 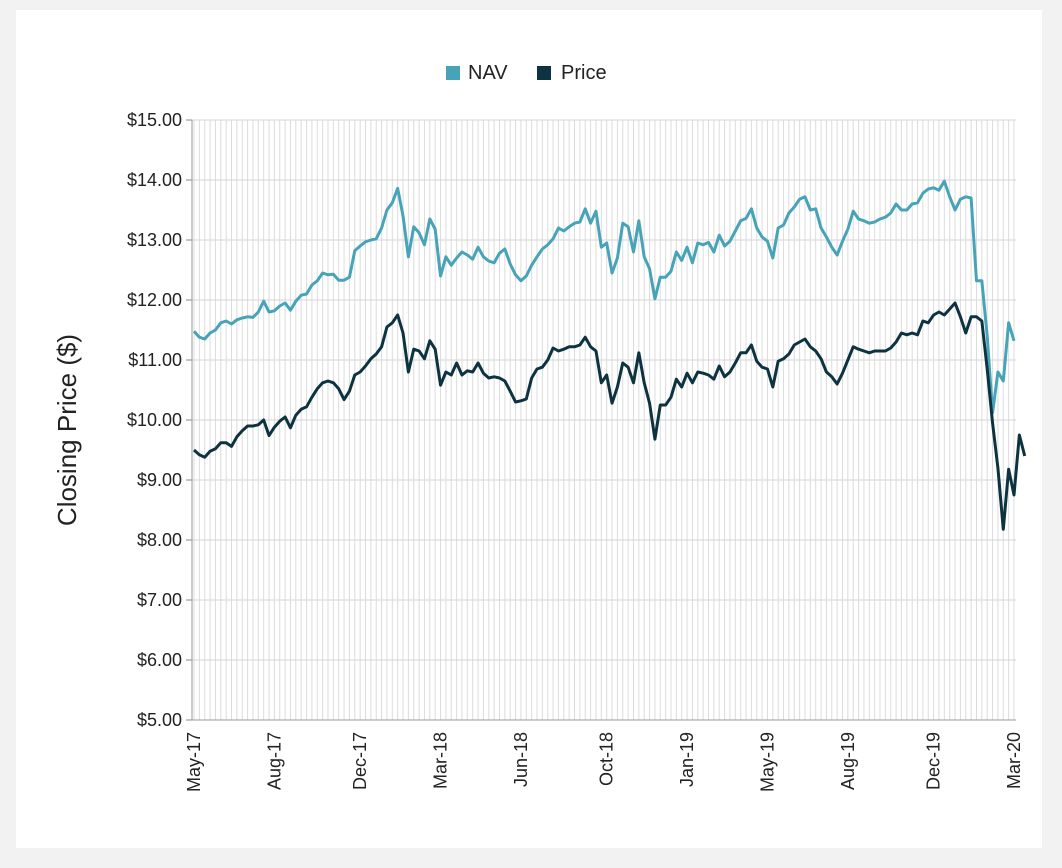 I want to click on legend: NAV Price, so click(x=526, y=73).